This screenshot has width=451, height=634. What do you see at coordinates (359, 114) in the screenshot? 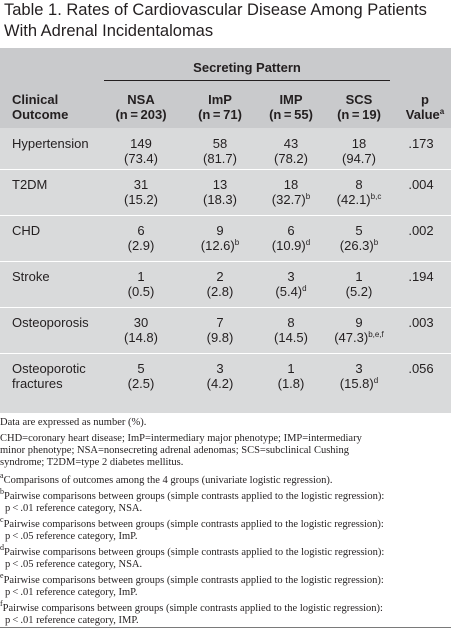
I see `header-col-n: (n = 19)` at bounding box center [359, 114].